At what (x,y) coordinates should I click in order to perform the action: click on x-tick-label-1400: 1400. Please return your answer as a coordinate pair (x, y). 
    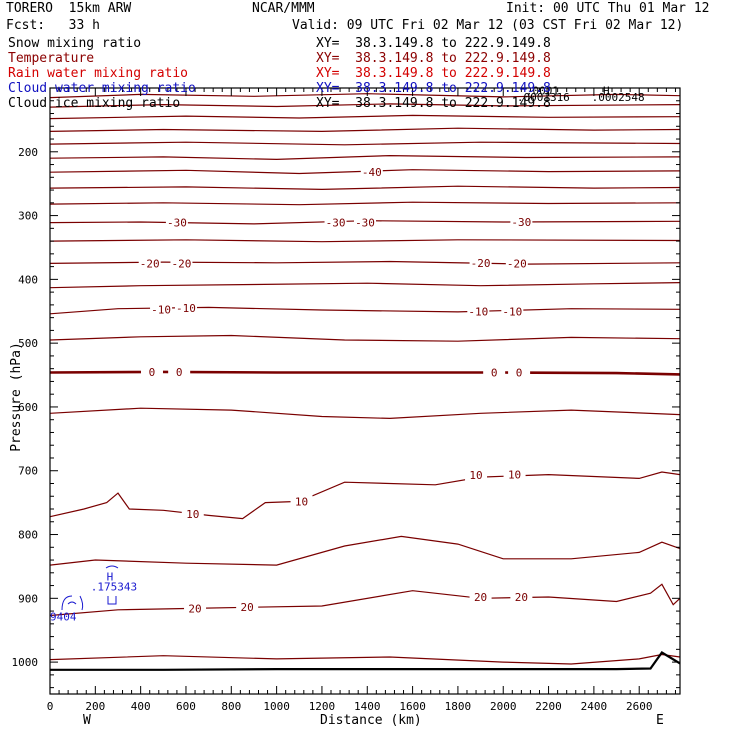
    Looking at the image, I should click on (367, 706).